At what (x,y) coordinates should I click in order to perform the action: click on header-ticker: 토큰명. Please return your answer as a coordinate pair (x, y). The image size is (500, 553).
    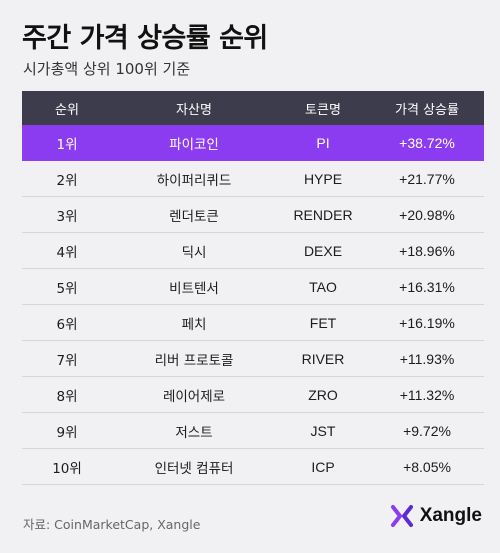
    Looking at the image, I should click on (323, 110).